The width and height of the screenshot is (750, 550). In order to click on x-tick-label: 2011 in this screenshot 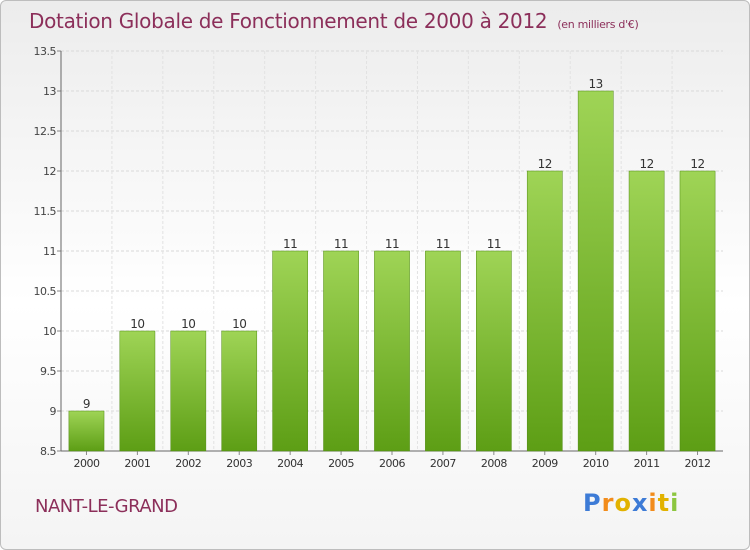, I will do `click(647, 463)`.